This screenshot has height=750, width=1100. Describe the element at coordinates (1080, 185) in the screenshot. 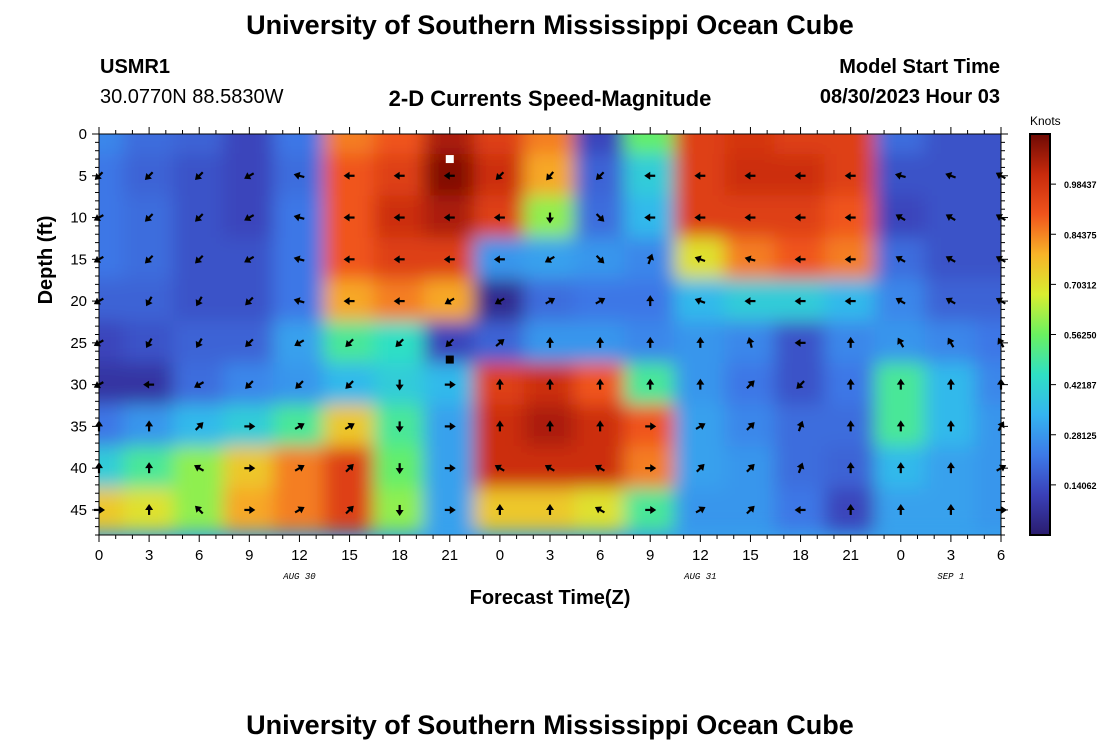

I see `colorbar-tick-label: 0.98437` at that location.